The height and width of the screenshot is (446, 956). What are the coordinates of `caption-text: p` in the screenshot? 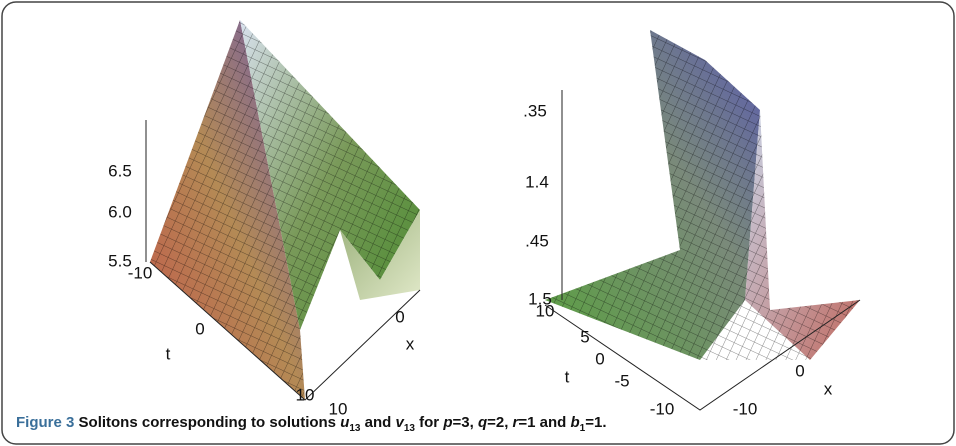 It's located at (448, 422).